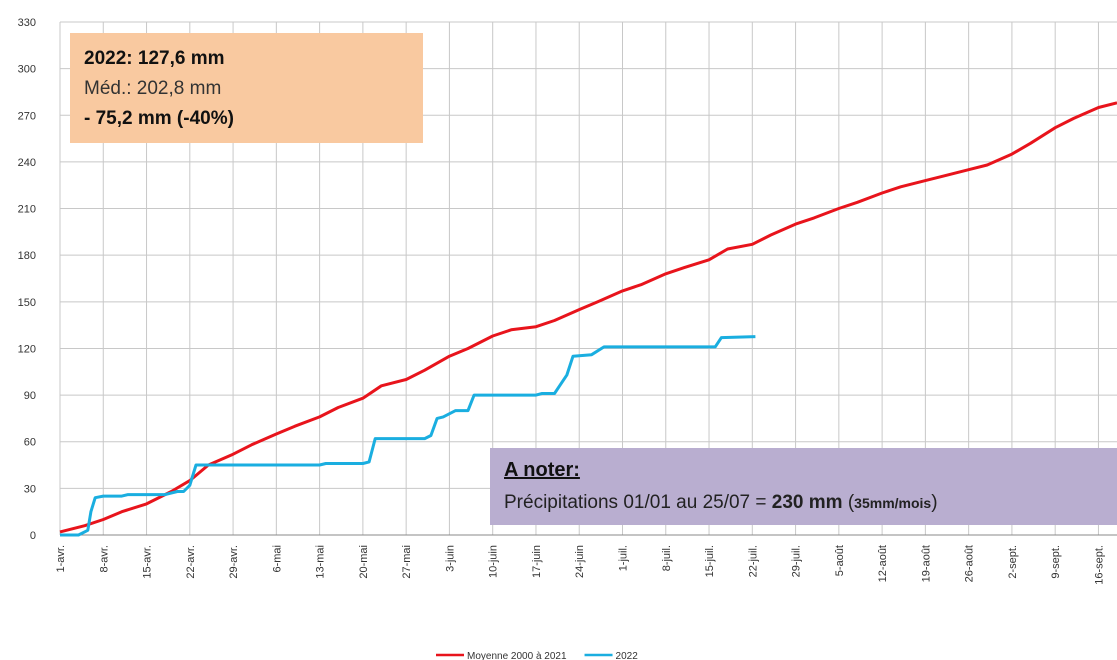  I want to click on x-tick-label: 10-juin, so click(494, 561).